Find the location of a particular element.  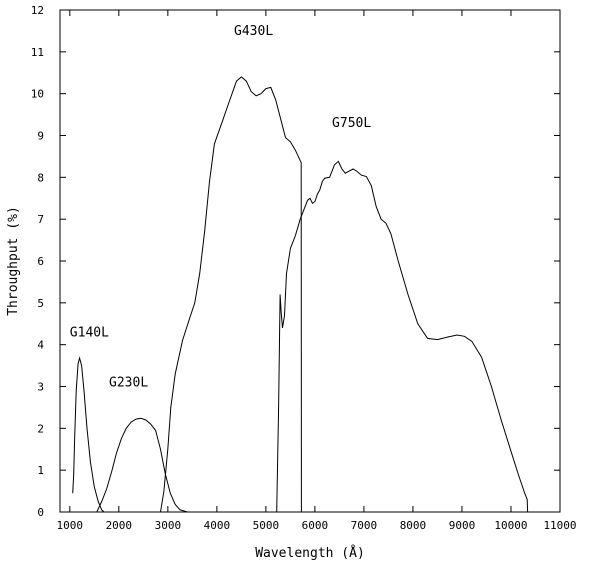

x-tick-label: 7000 is located at coordinates (364, 525).